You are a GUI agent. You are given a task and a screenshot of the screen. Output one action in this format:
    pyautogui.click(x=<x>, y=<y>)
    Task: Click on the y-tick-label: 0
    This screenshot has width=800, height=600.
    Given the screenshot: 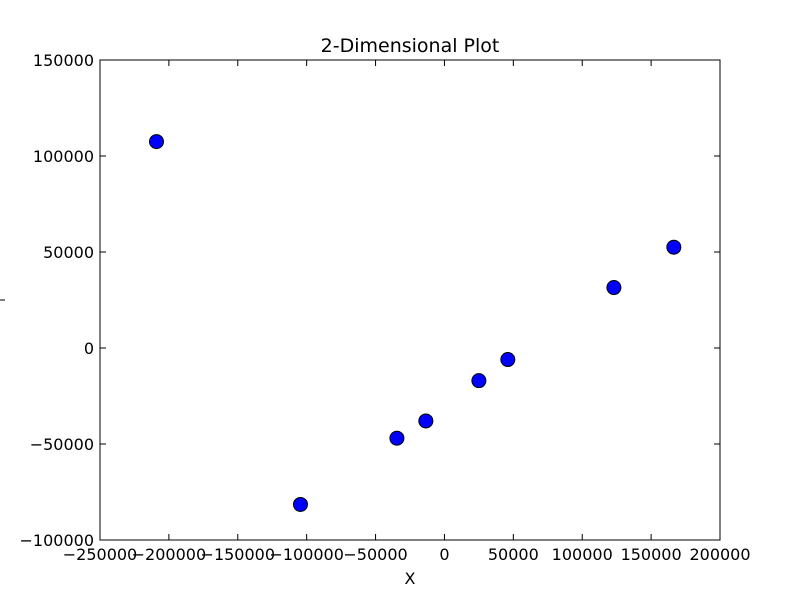 What is the action you would take?
    pyautogui.click(x=89, y=348)
    